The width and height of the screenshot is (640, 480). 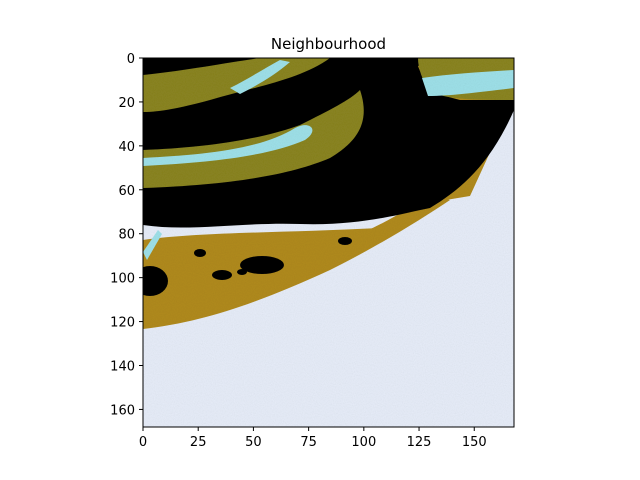 What do you see at coordinates (131, 59) in the screenshot?
I see `y-tick-label: 0` at bounding box center [131, 59].